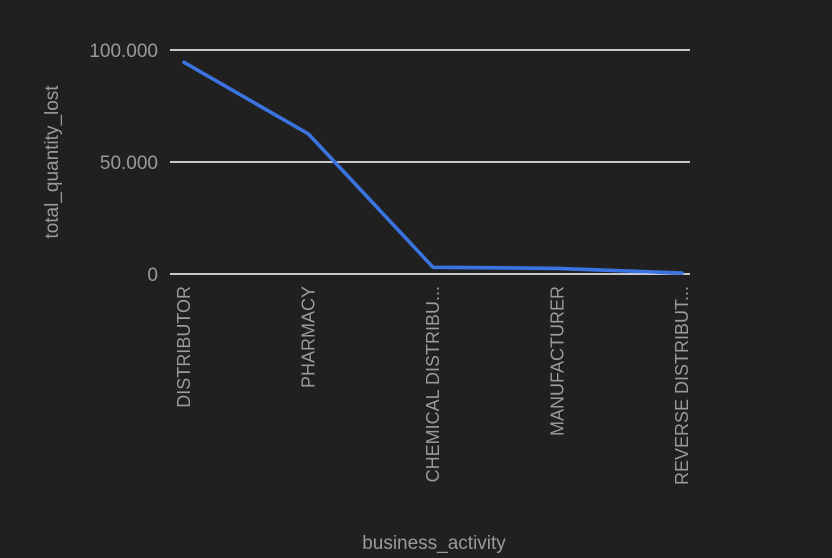 The width and height of the screenshot is (832, 558). What do you see at coordinates (152, 275) in the screenshot?
I see `y-tick-label: 0` at bounding box center [152, 275].